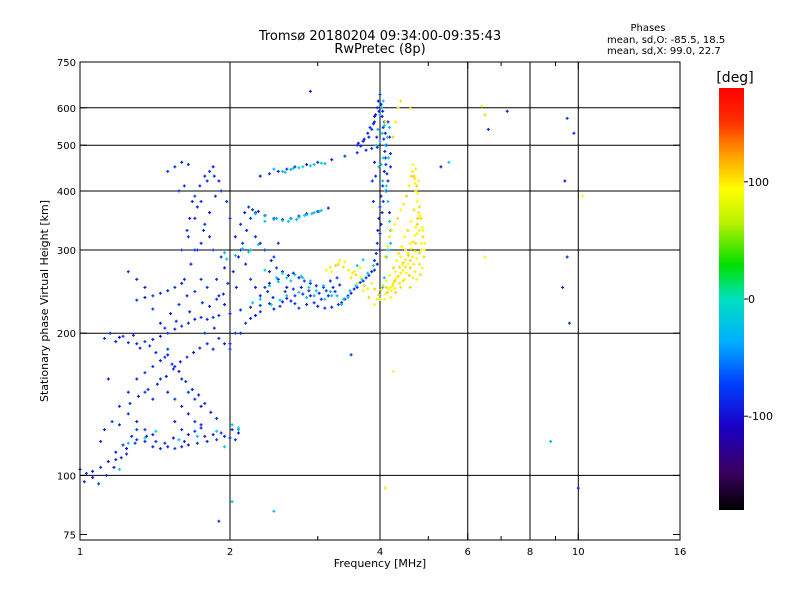 This screenshot has width=800, height=600. What do you see at coordinates (66, 63) in the screenshot?
I see `y-tick-label: 750` at bounding box center [66, 63].